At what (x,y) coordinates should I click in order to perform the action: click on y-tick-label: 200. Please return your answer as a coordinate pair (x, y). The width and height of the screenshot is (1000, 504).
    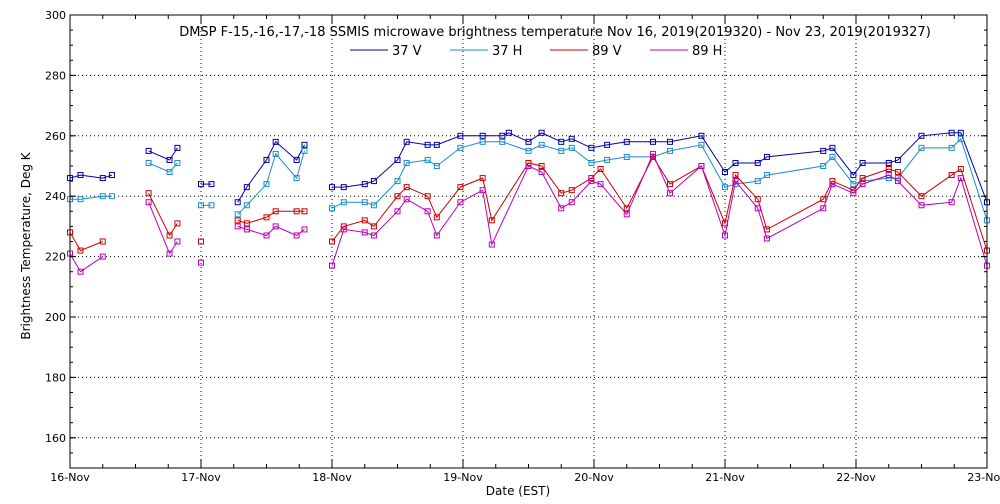
    Looking at the image, I should click on (55, 317).